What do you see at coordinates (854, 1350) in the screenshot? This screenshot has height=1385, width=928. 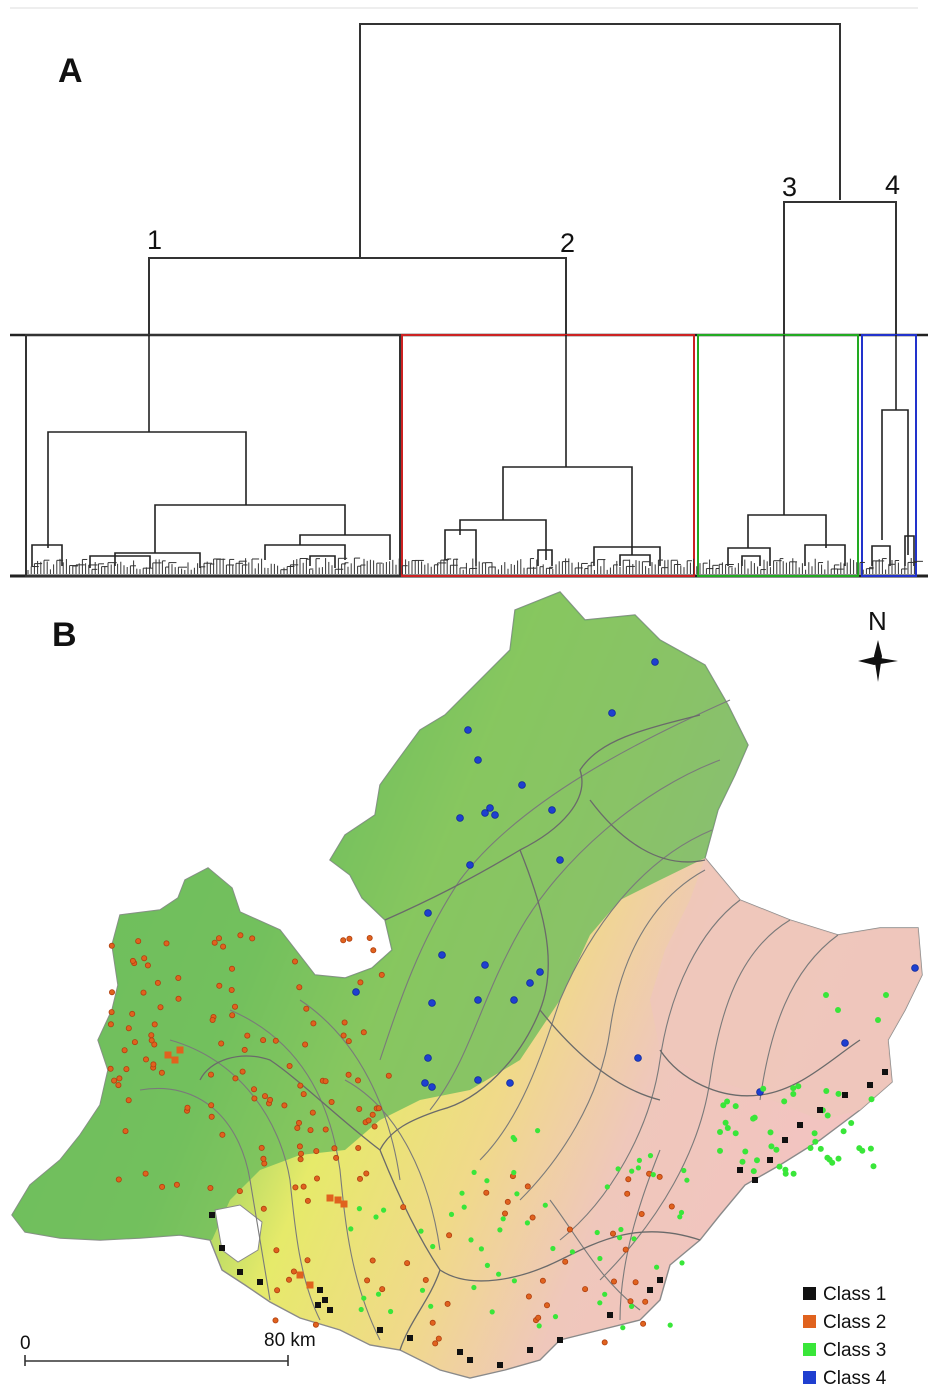 I see `legend-label-class-3: Class 3` at bounding box center [854, 1350].